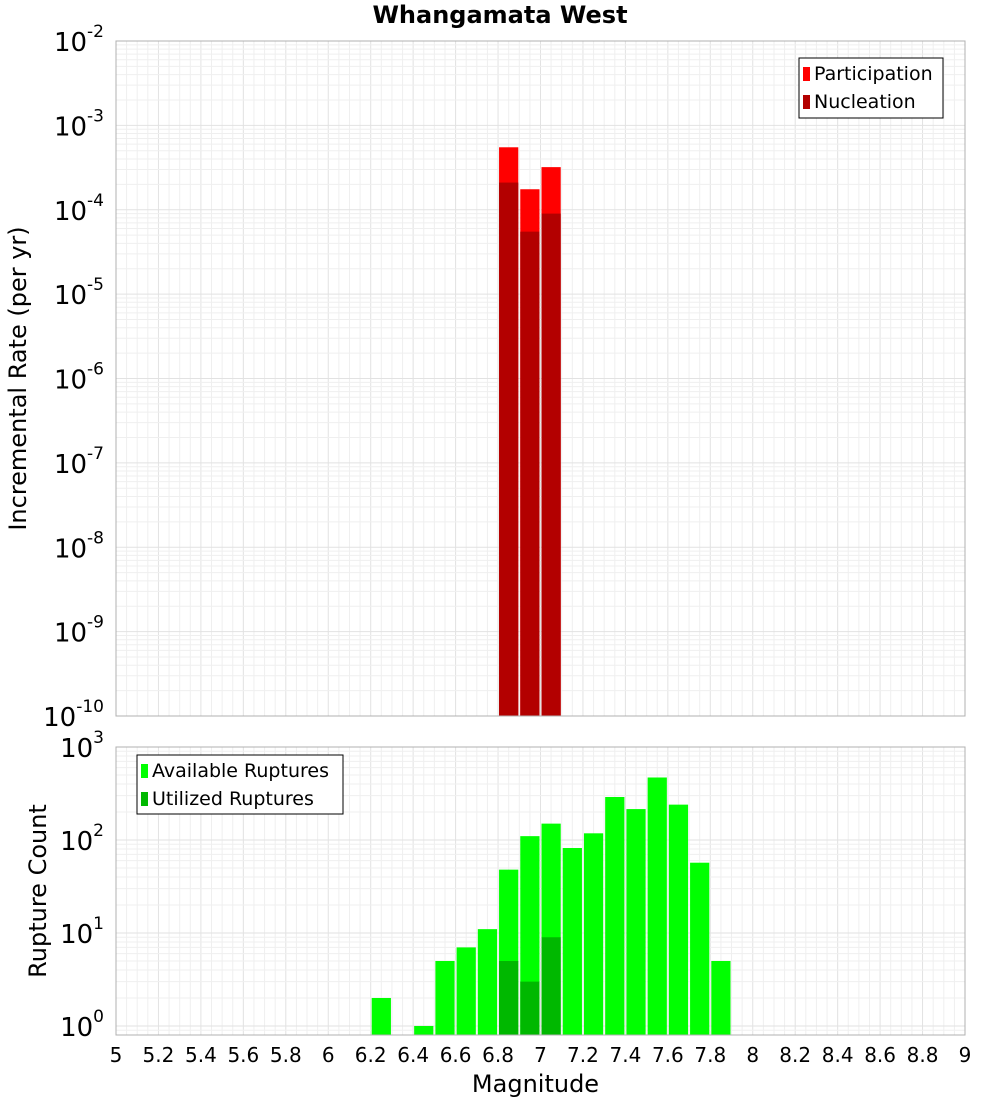 The image size is (1000, 1100). Describe the element at coordinates (82, 839) in the screenshot. I see `y-tick-label: 10²` at that location.